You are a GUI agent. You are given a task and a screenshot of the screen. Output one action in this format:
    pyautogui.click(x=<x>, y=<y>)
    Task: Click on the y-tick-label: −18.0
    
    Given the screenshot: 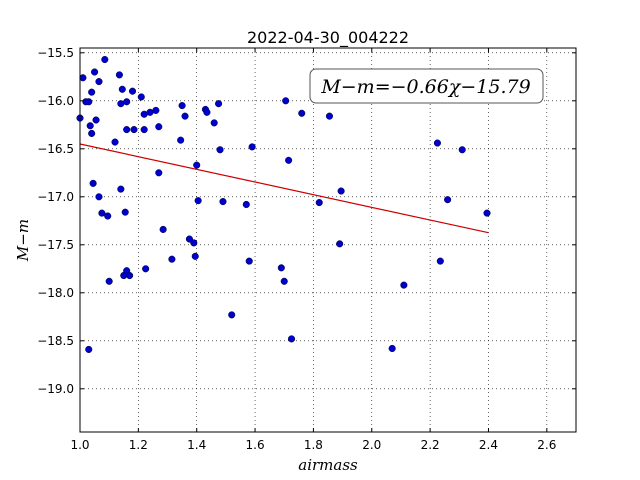 What is the action you would take?
    pyautogui.click(x=55, y=293)
    